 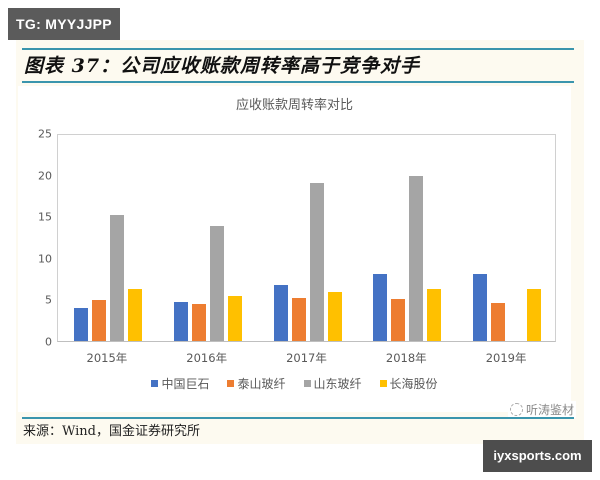 I want to click on y-tick-label: 25, so click(x=45, y=134).